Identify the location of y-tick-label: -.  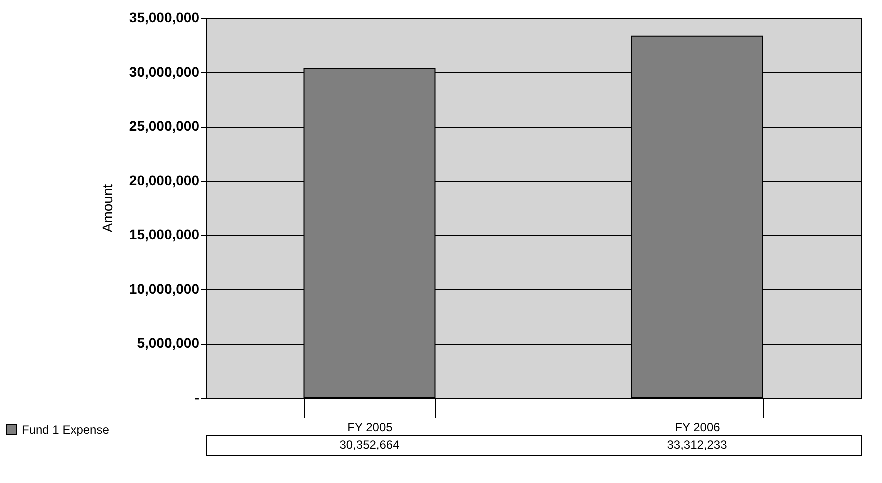
(197, 398).